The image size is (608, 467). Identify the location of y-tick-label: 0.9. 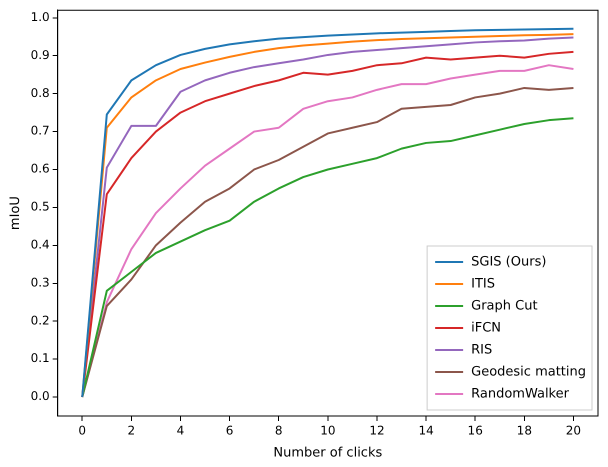
(40, 55).